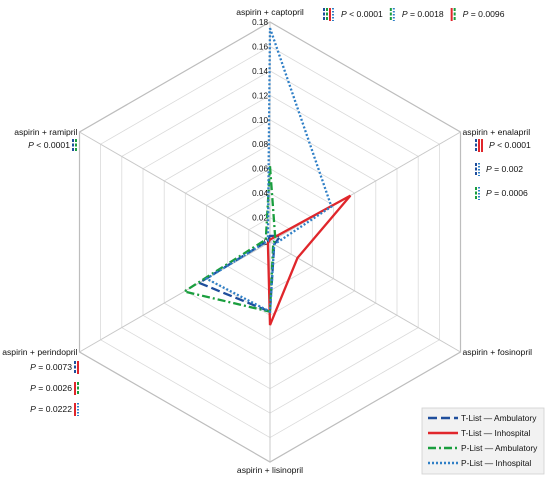 This screenshot has height=481, width=550. What do you see at coordinates (270, 12) in the screenshot?
I see `axis-label-aspirin-captopril: aspirin + captopril` at bounding box center [270, 12].